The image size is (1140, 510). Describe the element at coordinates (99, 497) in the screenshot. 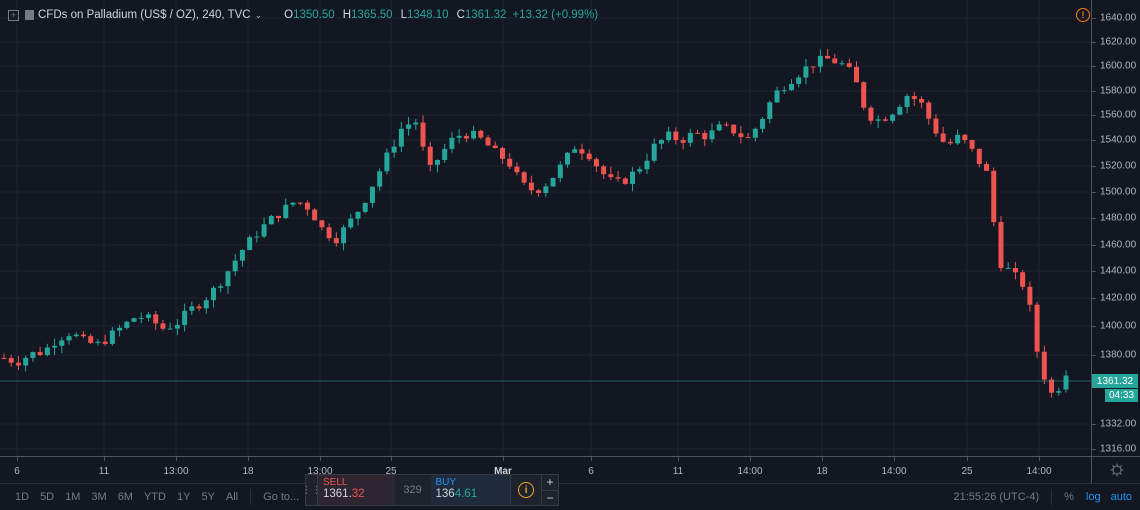

I see `range-3m: 3M` at that location.